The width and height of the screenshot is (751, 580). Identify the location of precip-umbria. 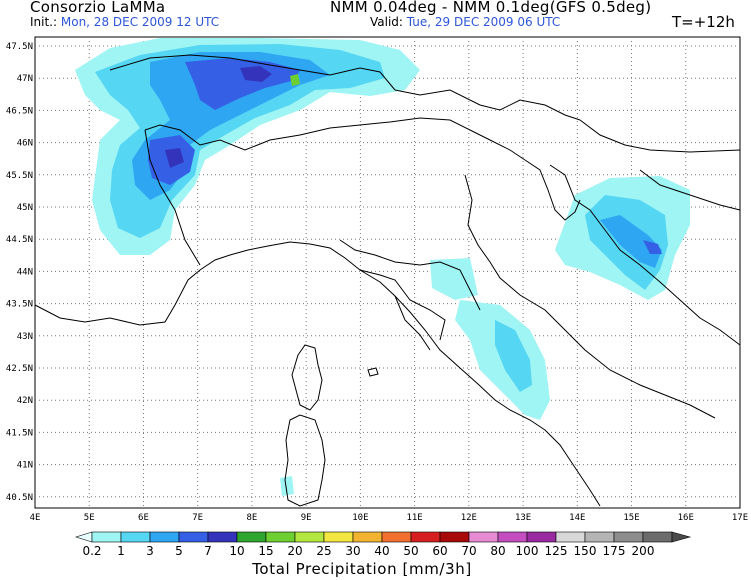
(454, 279).